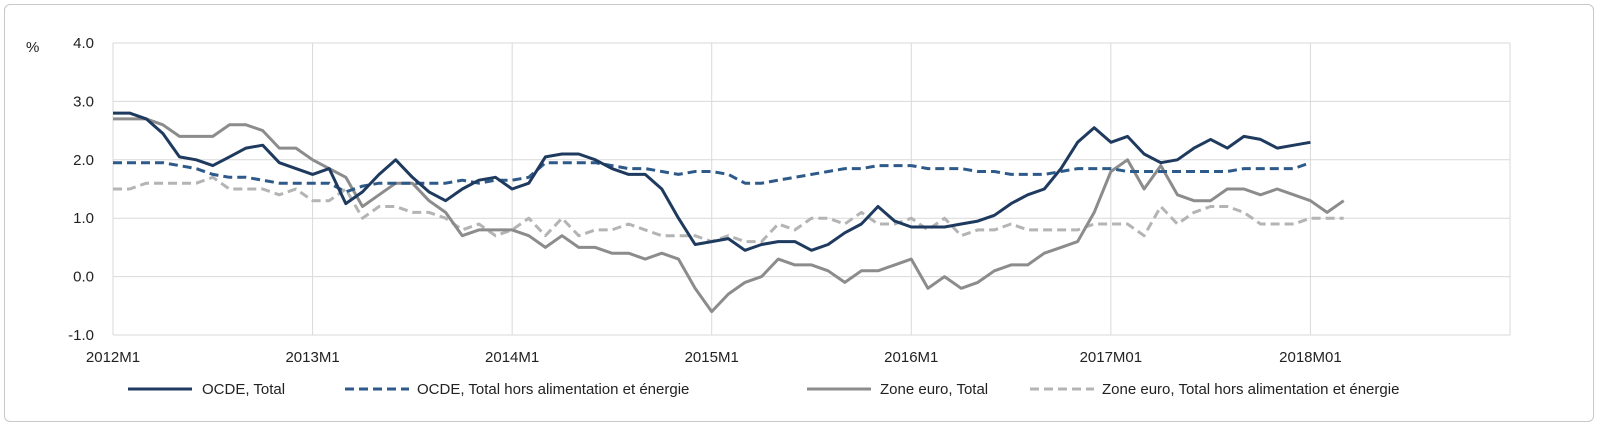  Describe the element at coordinates (83, 101) in the screenshot. I see `y-tick-label: 3.0` at that location.